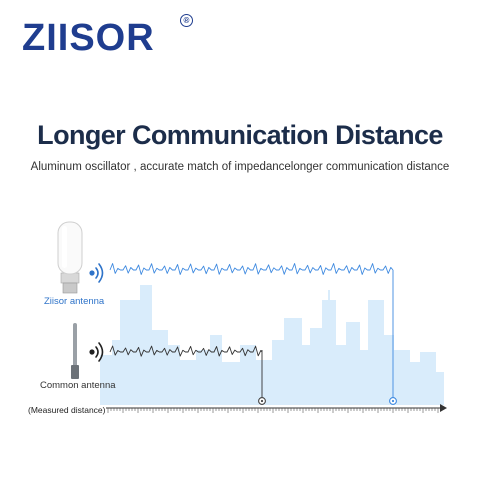 This screenshot has width=480, height=480. Describe the element at coordinates (78, 385) in the screenshot. I see `common-antenna-label: Common antenna` at that location.